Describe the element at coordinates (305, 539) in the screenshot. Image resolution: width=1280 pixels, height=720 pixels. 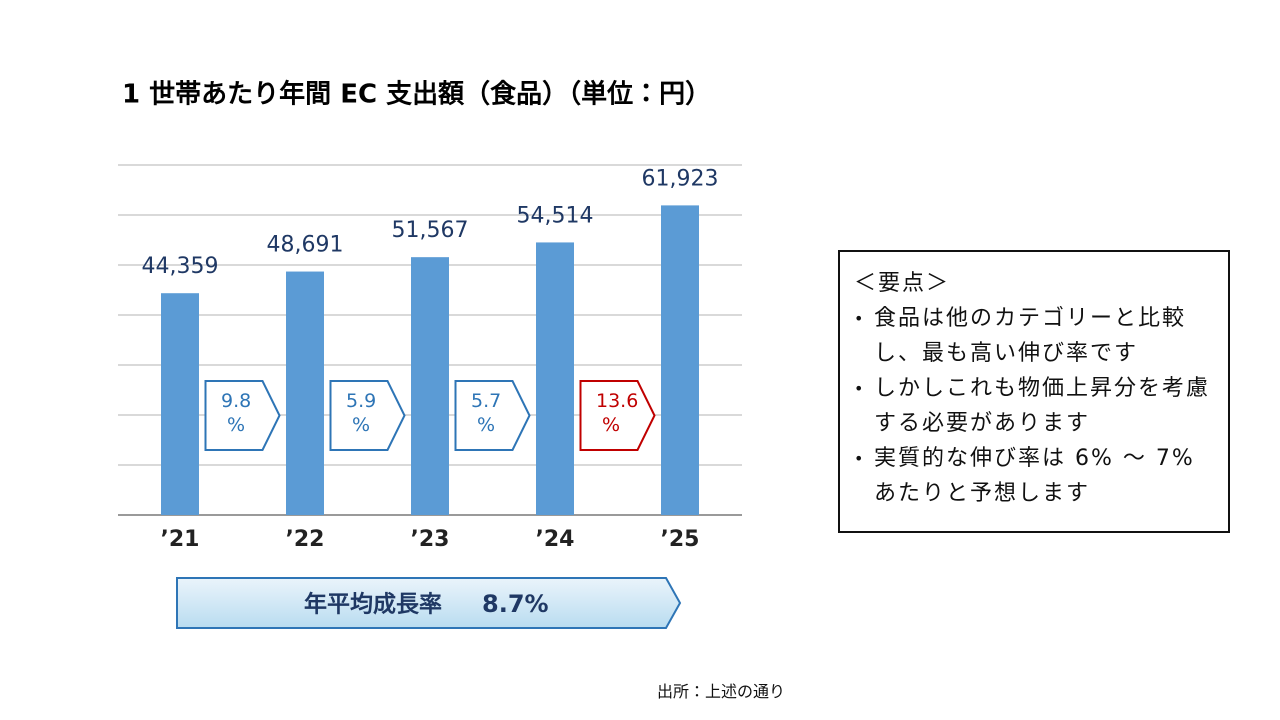
I see `x-tick-label: ’22` at that location.